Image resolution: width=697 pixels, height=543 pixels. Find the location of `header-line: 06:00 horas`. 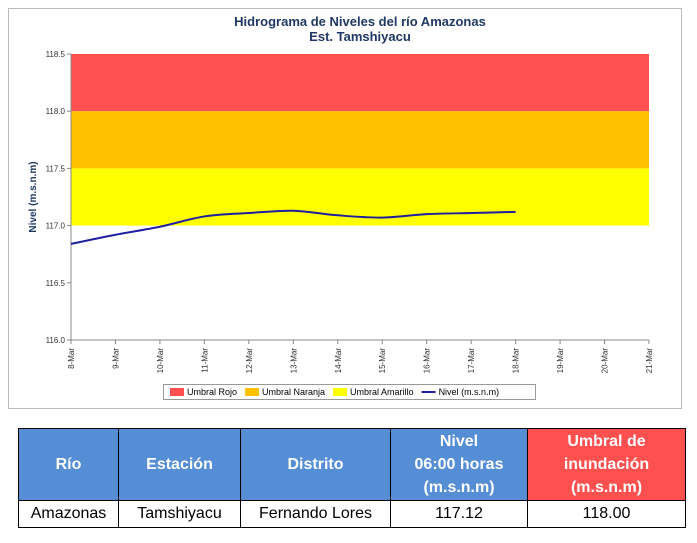

header-line: 06:00 horas is located at coordinates (459, 464).